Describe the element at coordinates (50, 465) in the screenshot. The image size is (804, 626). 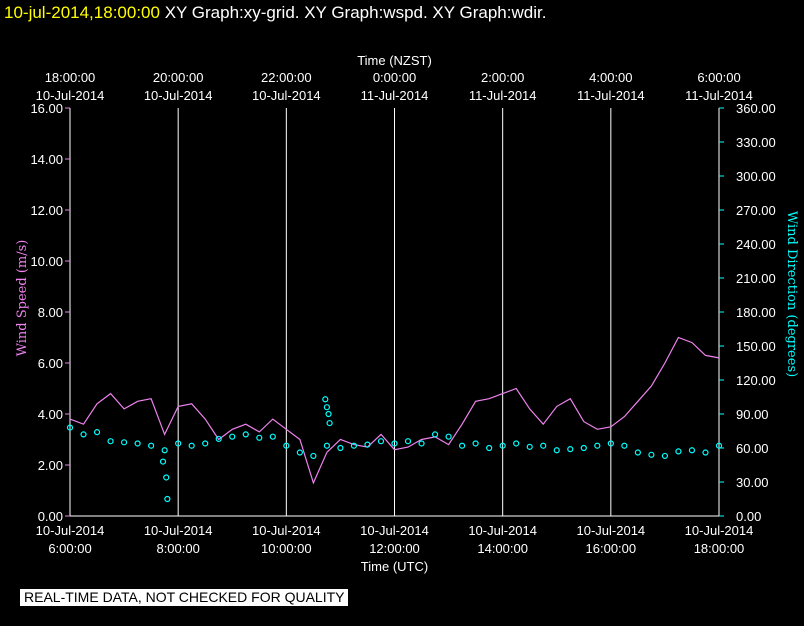
I see `left-tick-label: 2.00` at that location.